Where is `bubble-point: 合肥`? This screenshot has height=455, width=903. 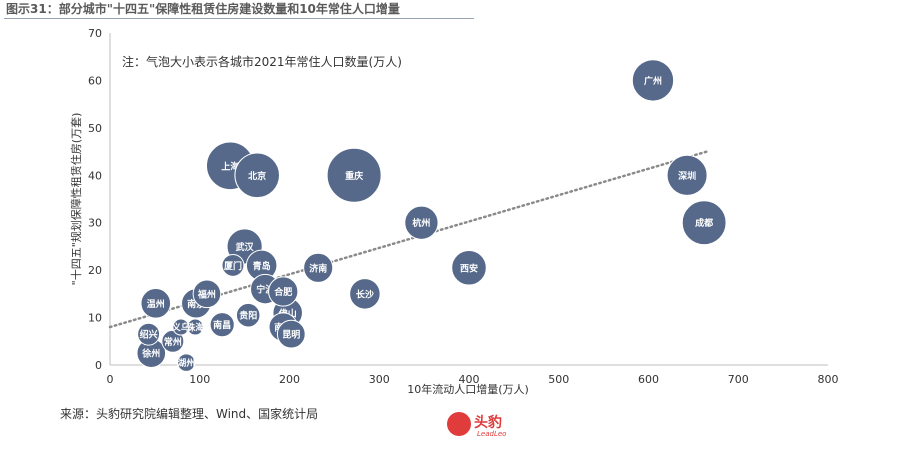 bubble-point: 合肥 is located at coordinates (283, 291).